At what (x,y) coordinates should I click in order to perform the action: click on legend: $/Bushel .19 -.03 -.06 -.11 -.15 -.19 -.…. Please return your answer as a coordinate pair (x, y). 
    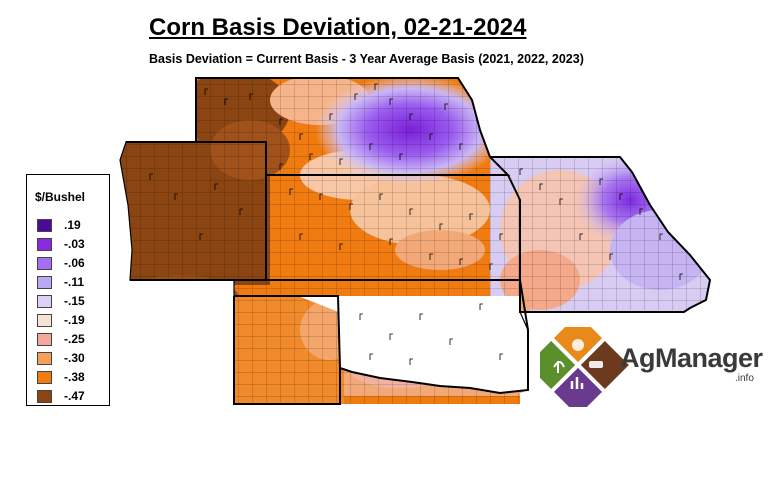
    Looking at the image, I should click on (68, 290).